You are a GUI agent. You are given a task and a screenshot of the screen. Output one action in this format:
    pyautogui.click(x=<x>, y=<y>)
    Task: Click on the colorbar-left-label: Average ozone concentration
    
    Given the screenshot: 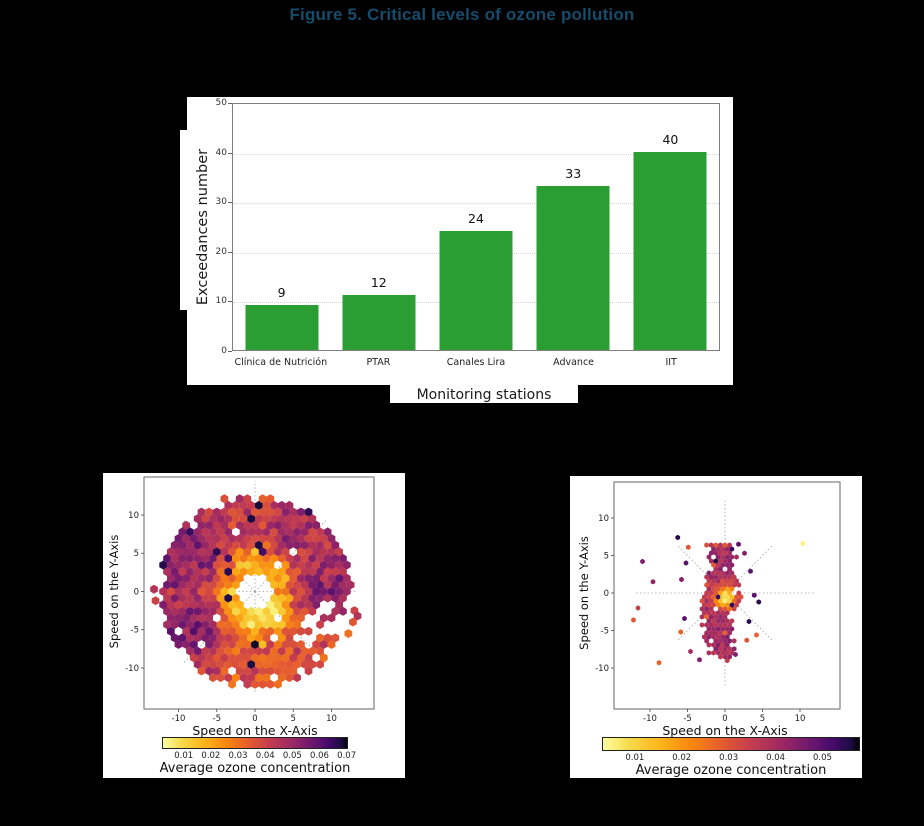 What is the action you would take?
    pyautogui.click(x=255, y=768)
    